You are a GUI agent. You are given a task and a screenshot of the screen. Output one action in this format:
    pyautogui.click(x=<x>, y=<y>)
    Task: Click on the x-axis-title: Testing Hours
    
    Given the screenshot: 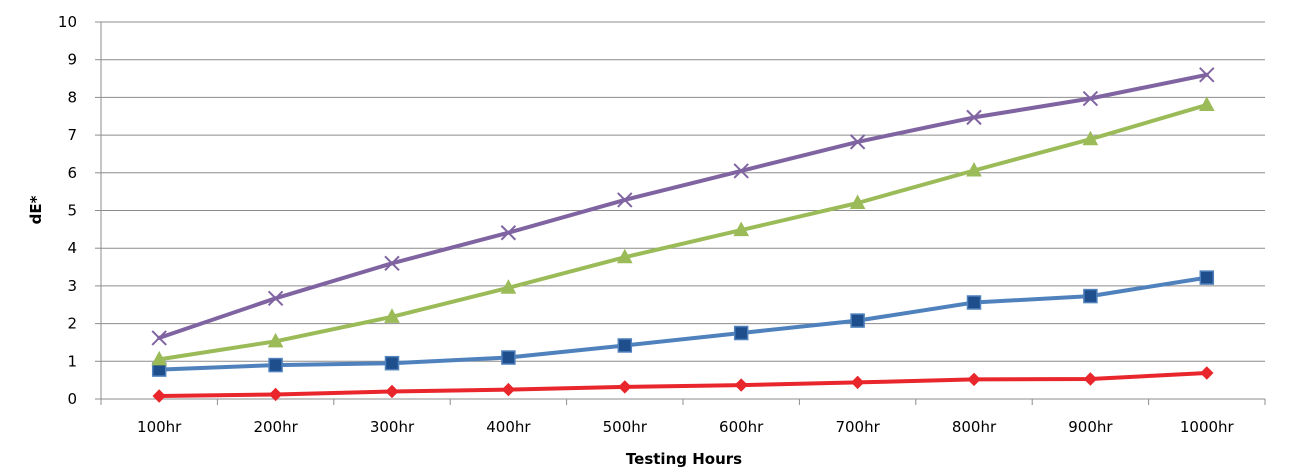 What is the action you would take?
    pyautogui.click(x=684, y=459)
    